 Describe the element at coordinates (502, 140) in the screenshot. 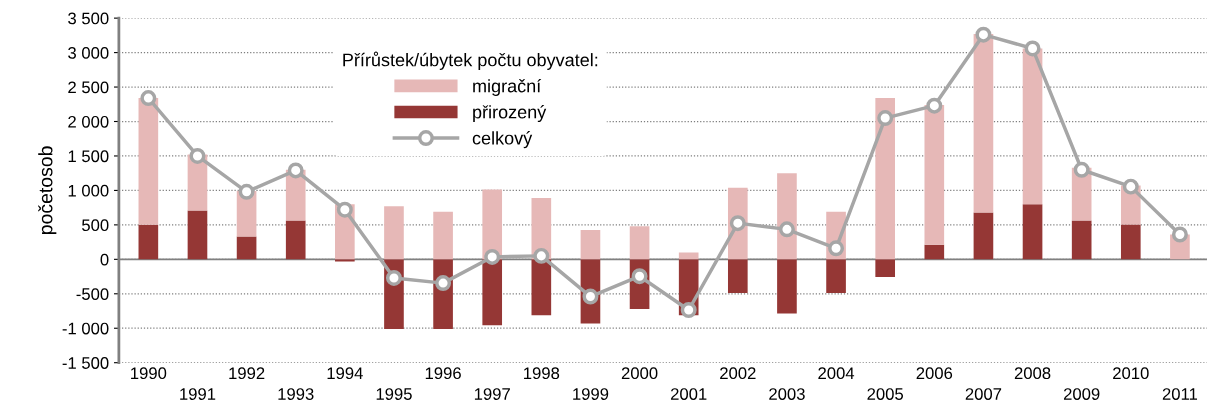

I see `legend-label: celkový` at that location.